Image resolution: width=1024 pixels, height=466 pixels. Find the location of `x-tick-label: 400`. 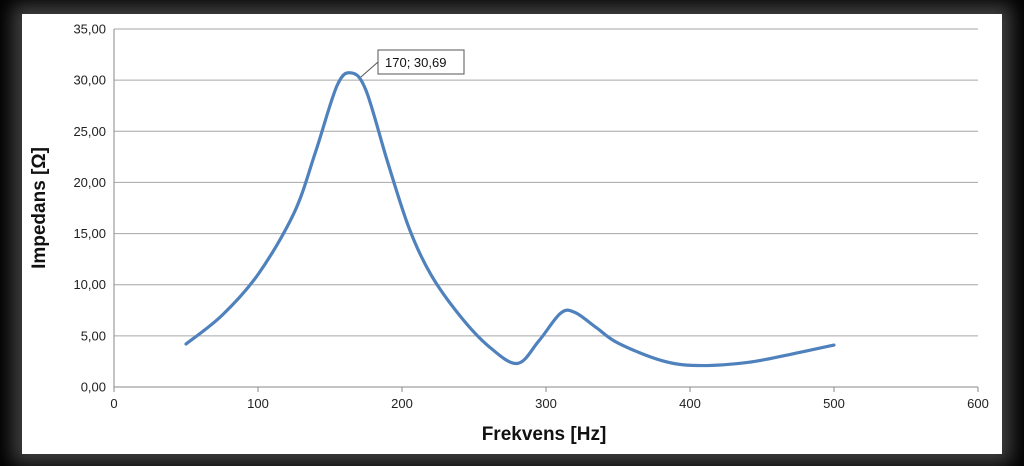

x-tick-label: 400 is located at coordinates (690, 403).